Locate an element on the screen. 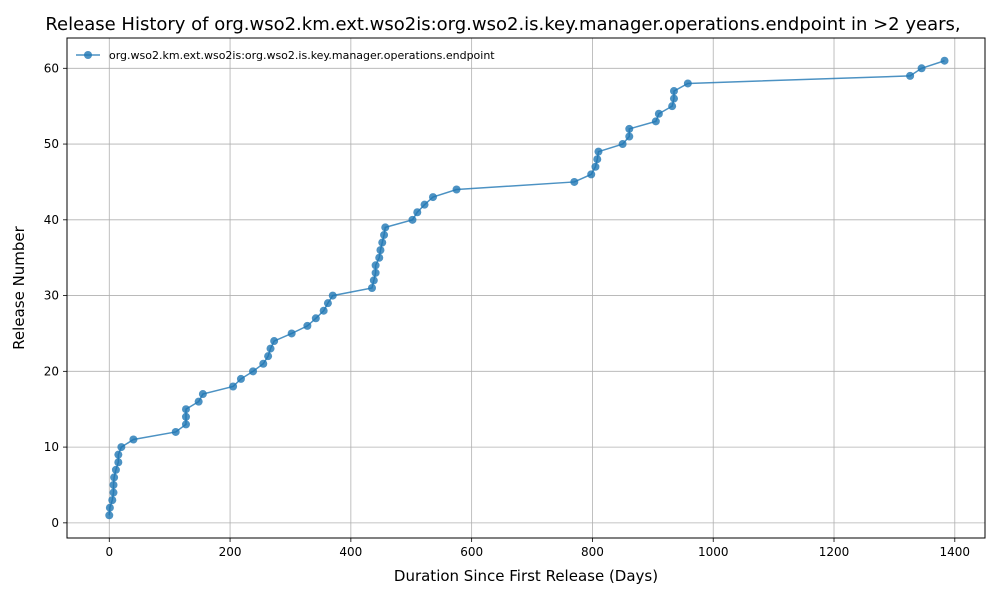 The image size is (1000, 600). legend-marker is located at coordinates (88, 55).